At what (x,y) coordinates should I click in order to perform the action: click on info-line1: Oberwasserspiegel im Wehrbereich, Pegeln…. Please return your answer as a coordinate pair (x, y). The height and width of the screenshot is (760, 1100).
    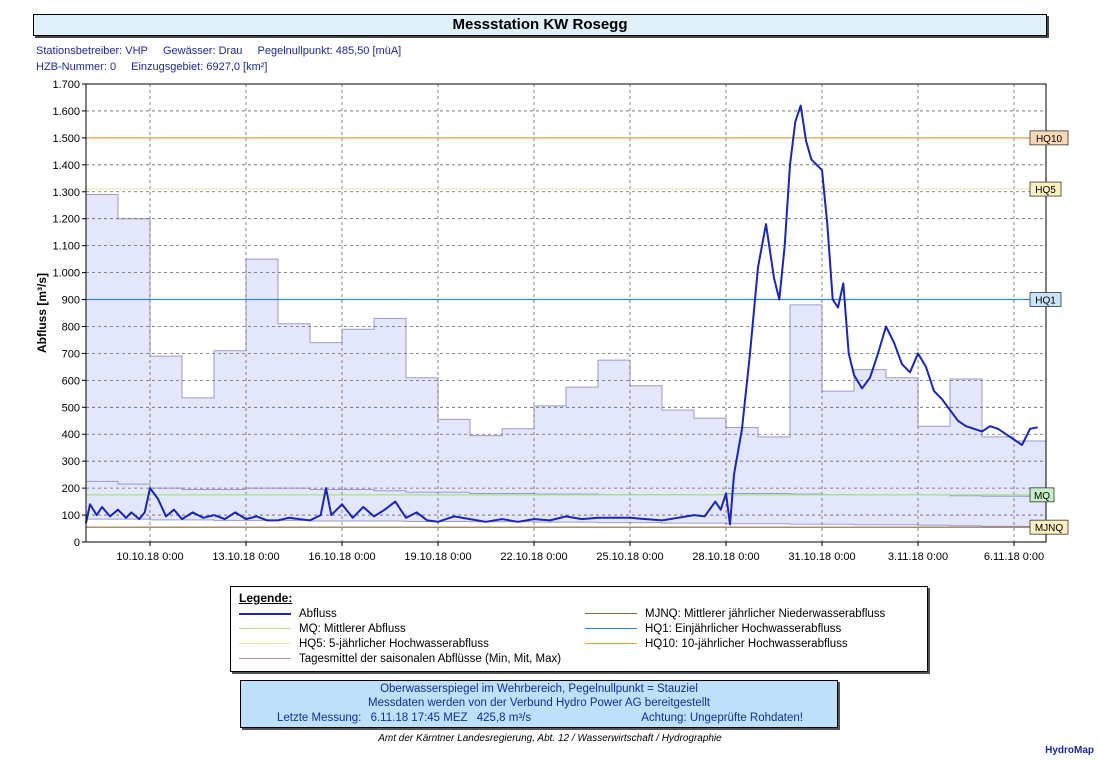
    Looking at the image, I should click on (539, 689).